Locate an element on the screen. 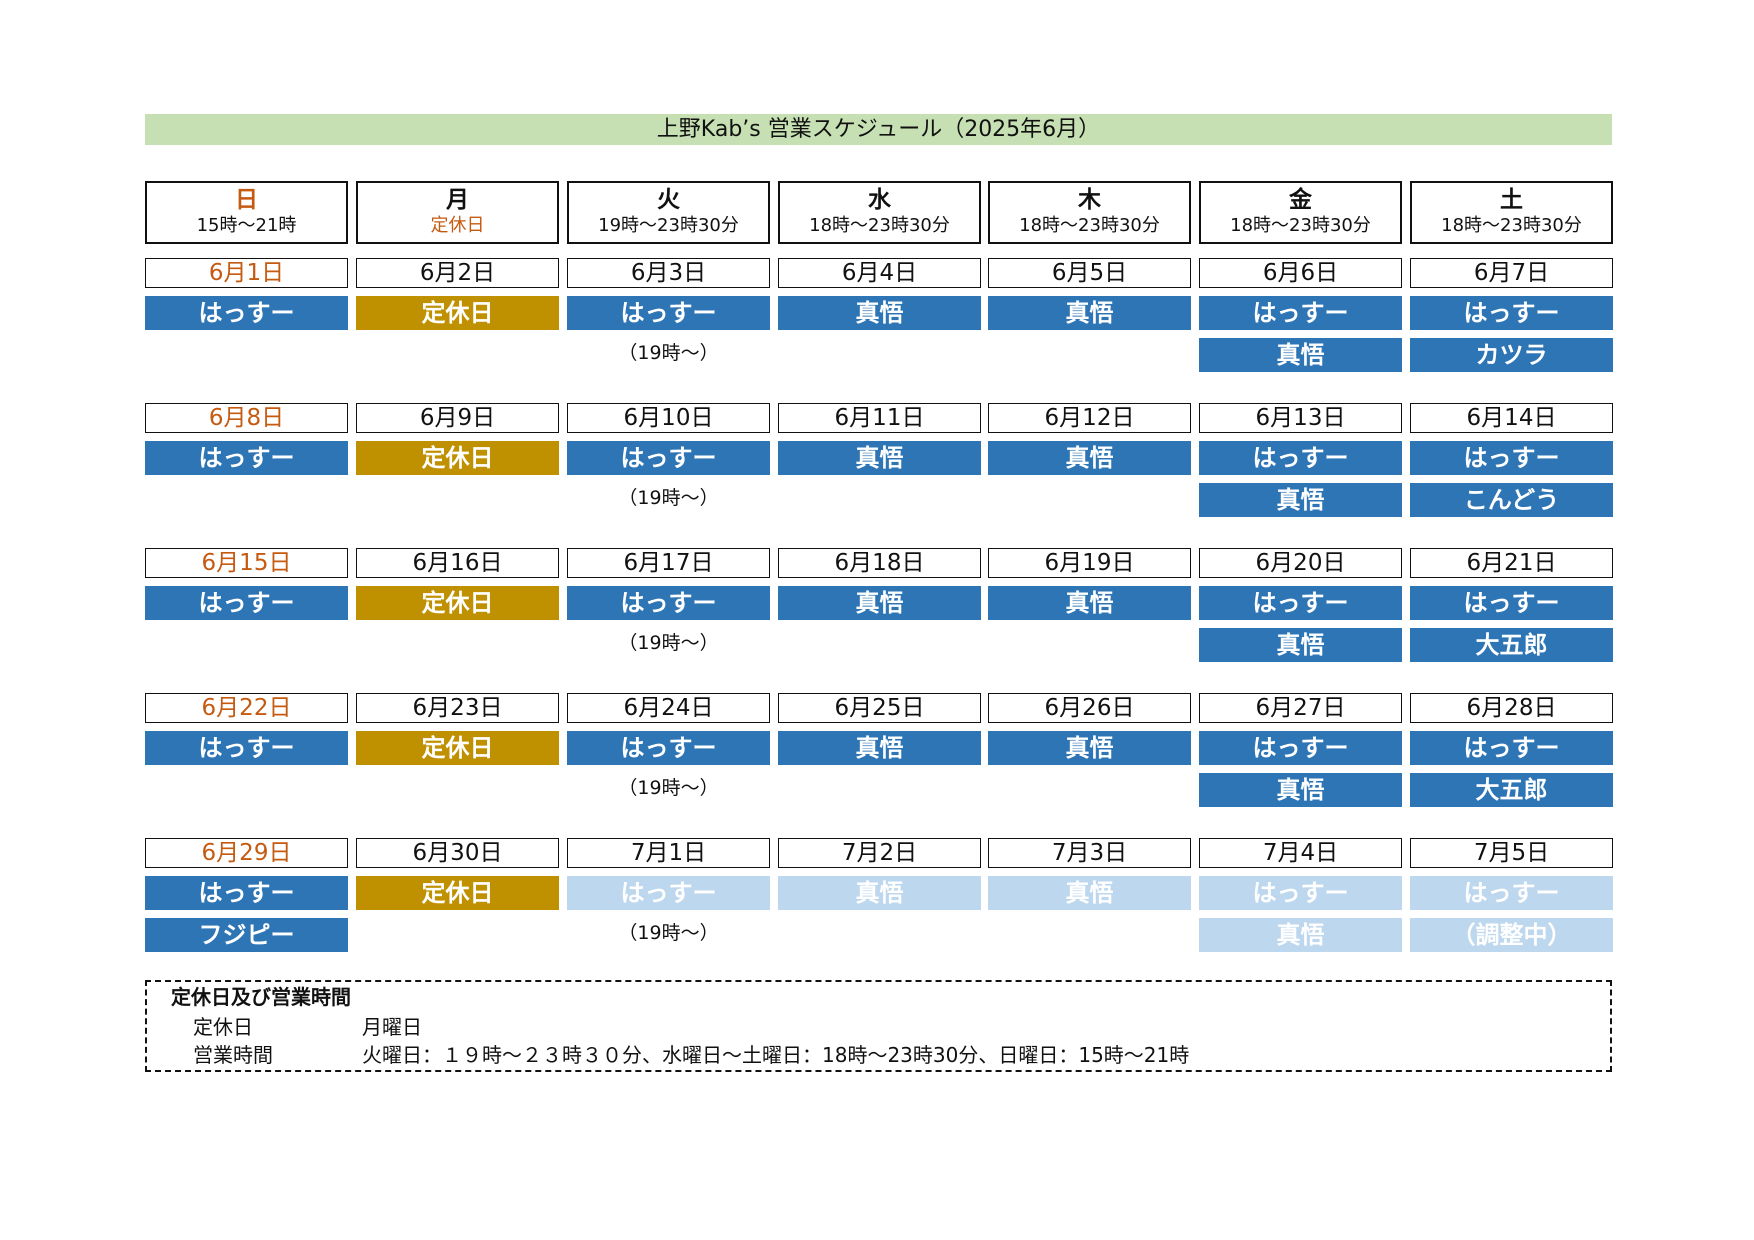 The image size is (1754, 1240). business-hours-label: 営業時間 is located at coordinates (233, 1055).